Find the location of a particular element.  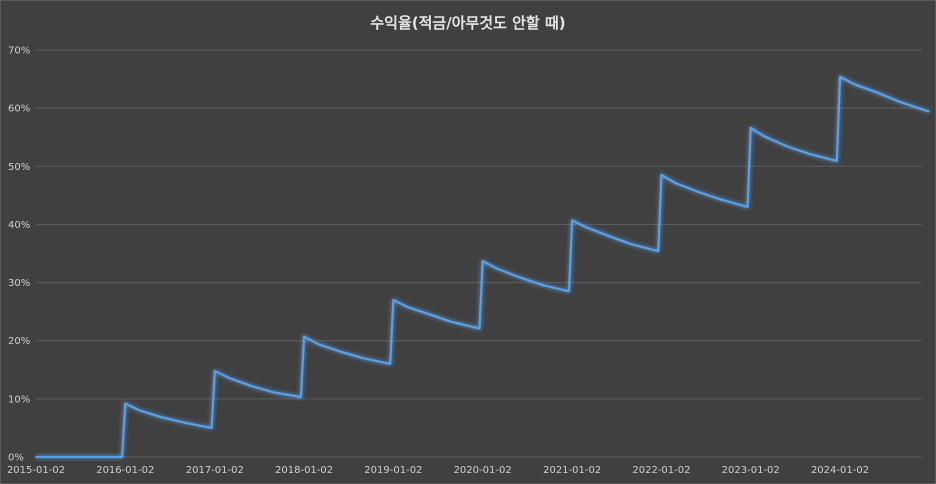

y-tick-label: 30% is located at coordinates (19, 283).